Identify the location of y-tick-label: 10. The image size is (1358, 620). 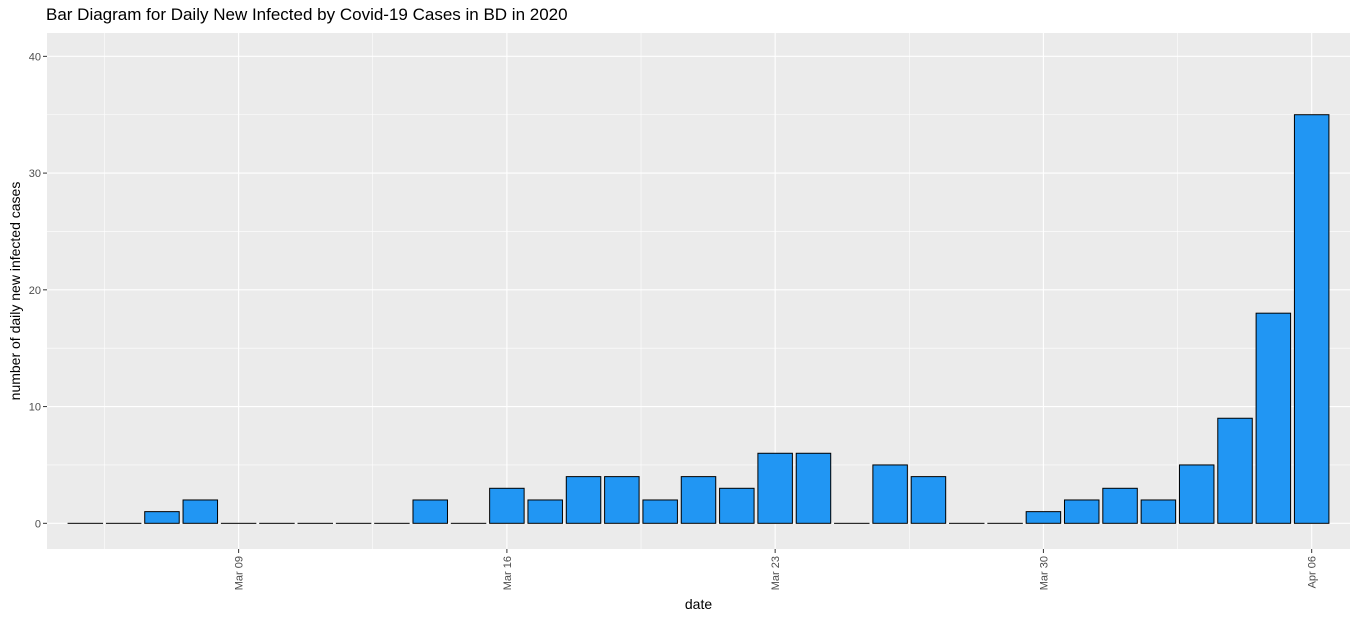
(35, 408).